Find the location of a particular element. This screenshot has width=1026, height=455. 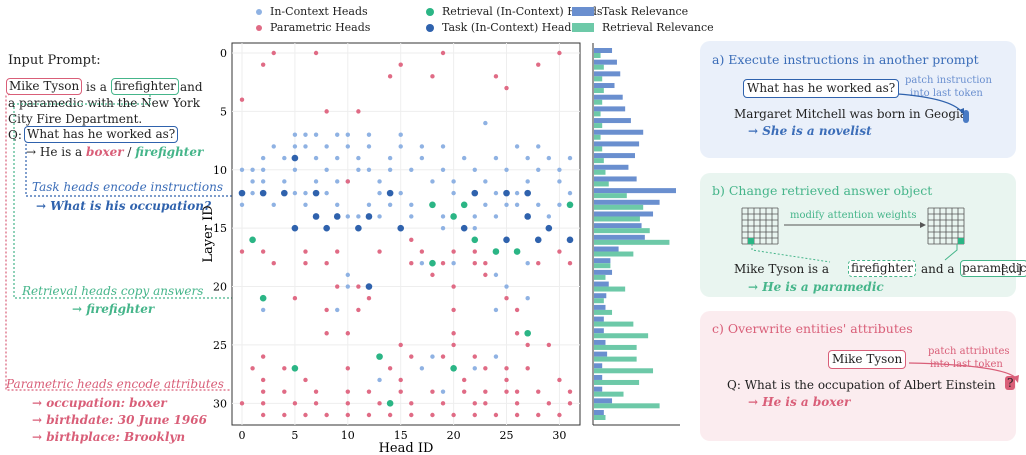

panel-b-note: modify attention weights is located at coordinates (853, 215).